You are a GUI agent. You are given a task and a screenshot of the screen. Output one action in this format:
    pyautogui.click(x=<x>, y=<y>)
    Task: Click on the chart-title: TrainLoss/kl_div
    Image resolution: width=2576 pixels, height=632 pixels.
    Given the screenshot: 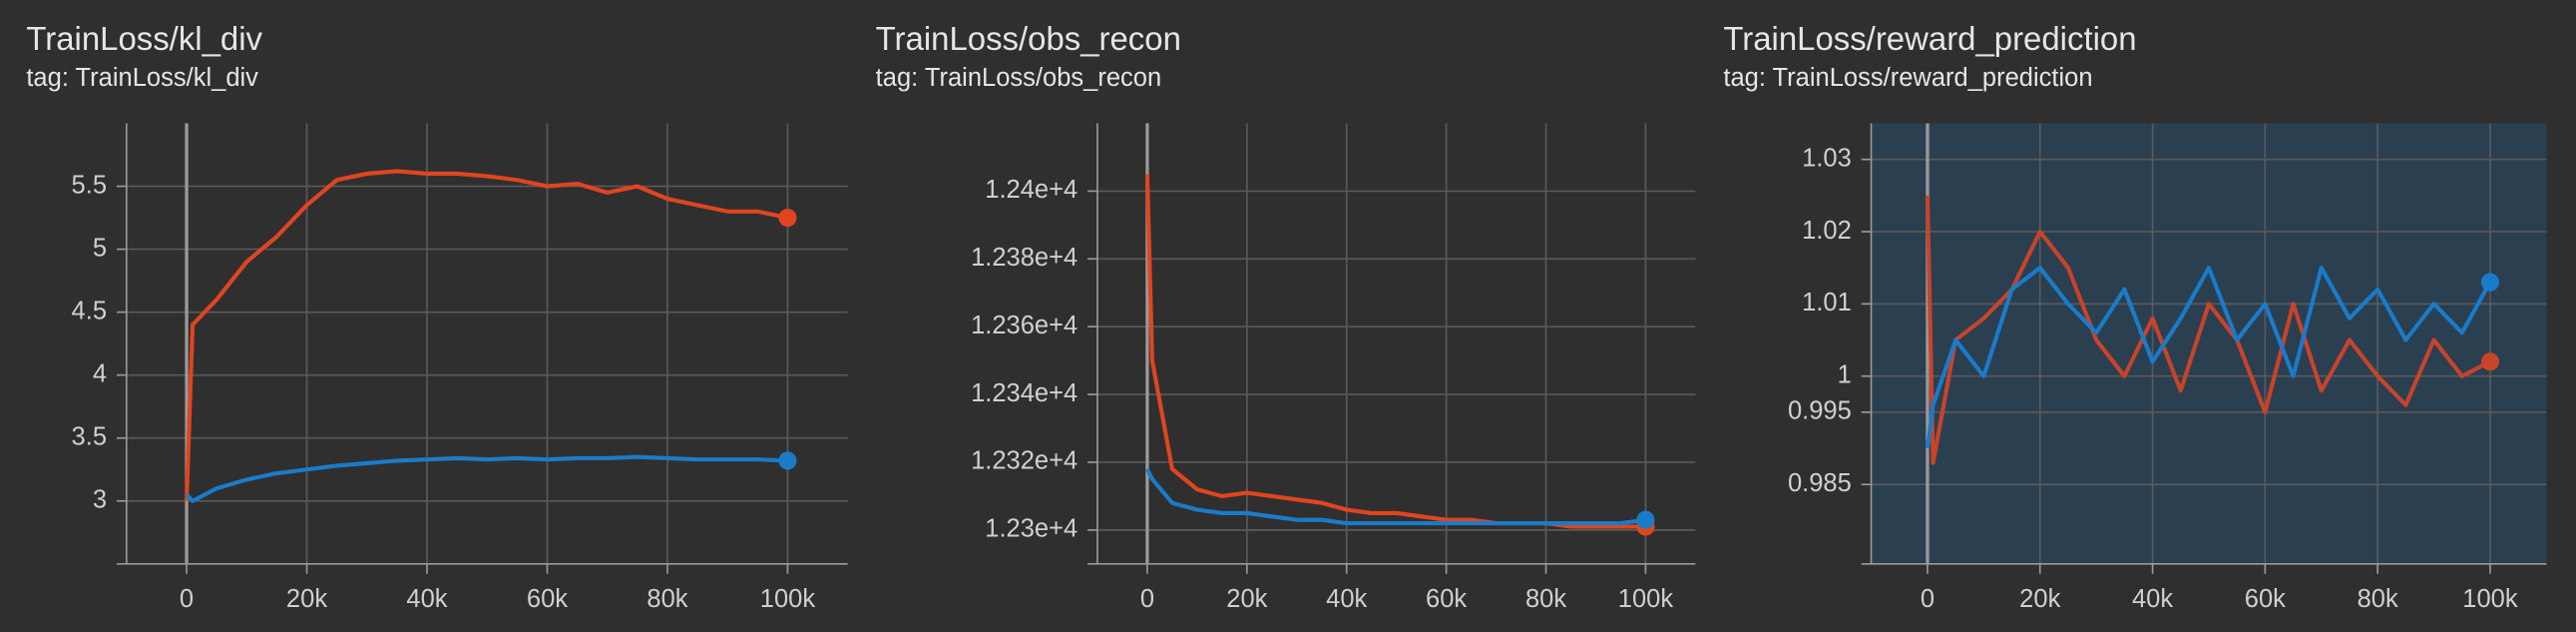 What is the action you would take?
    pyautogui.click(x=144, y=38)
    